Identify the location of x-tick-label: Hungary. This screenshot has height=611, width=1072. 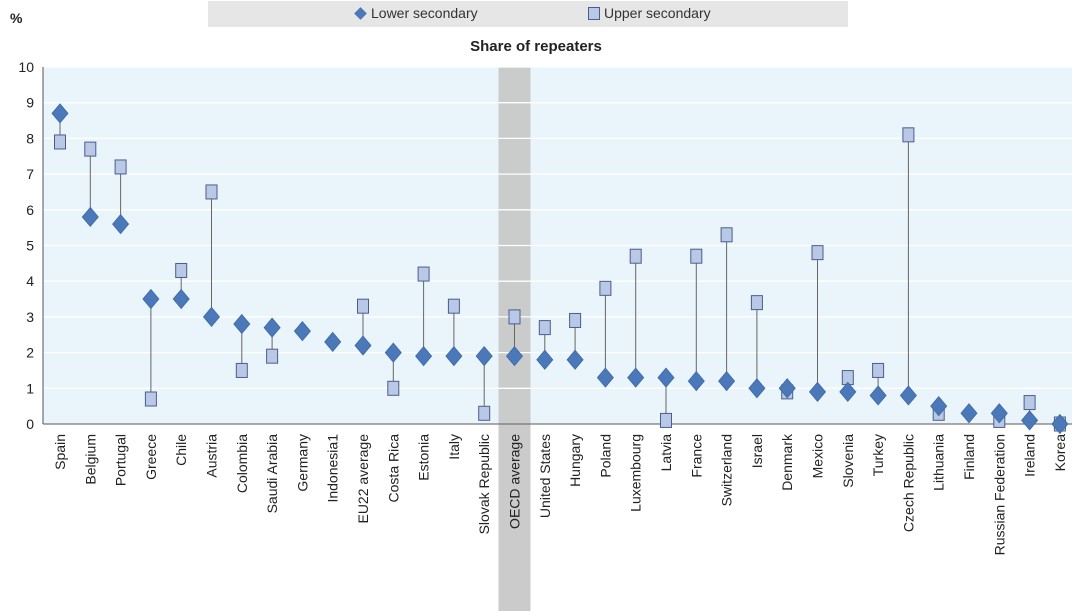
(575, 460).